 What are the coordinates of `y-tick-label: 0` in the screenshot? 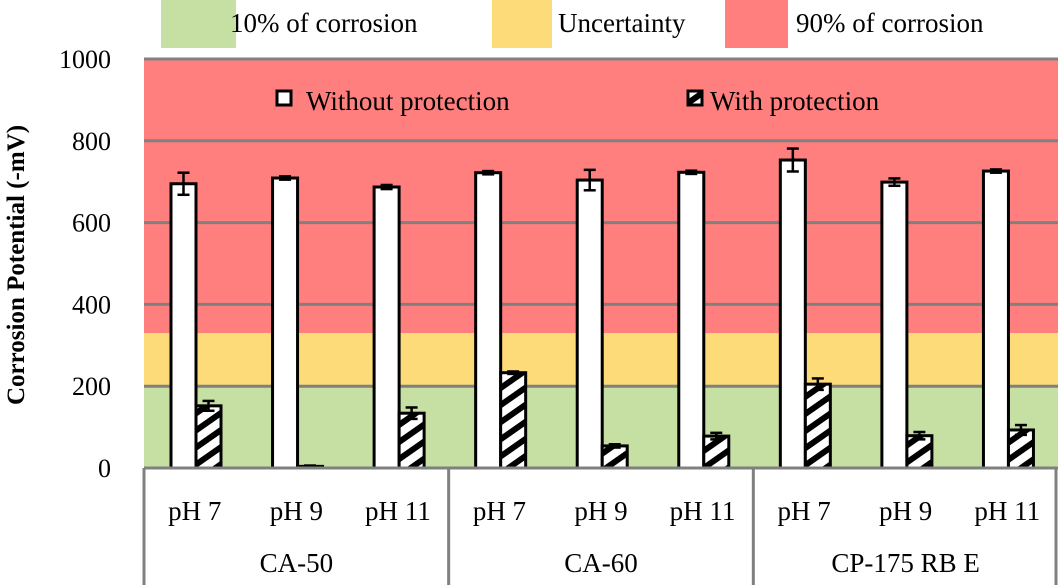 It's located at (104, 468).